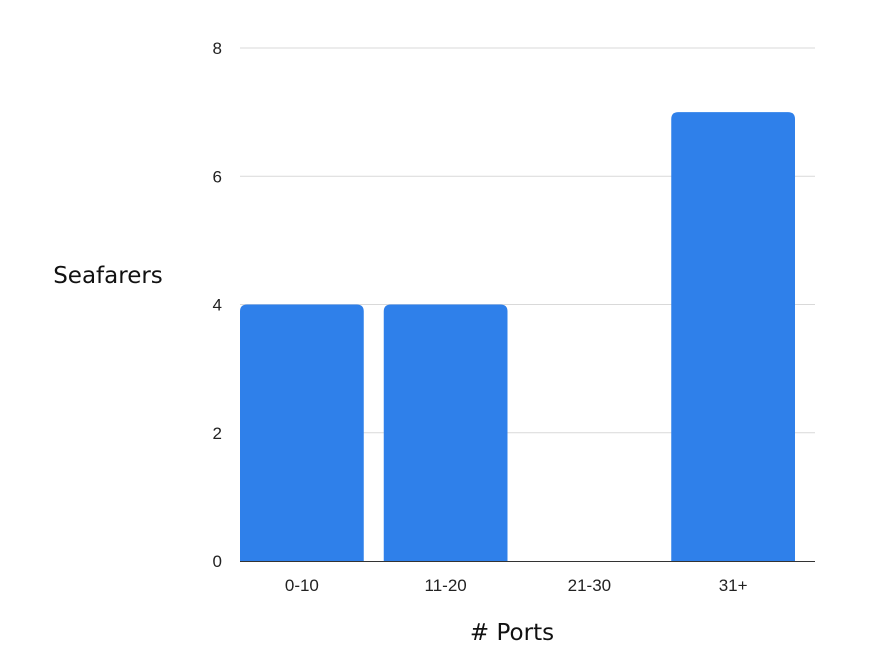  What do you see at coordinates (217, 433) in the screenshot?
I see `y-tick-label: 2` at bounding box center [217, 433].